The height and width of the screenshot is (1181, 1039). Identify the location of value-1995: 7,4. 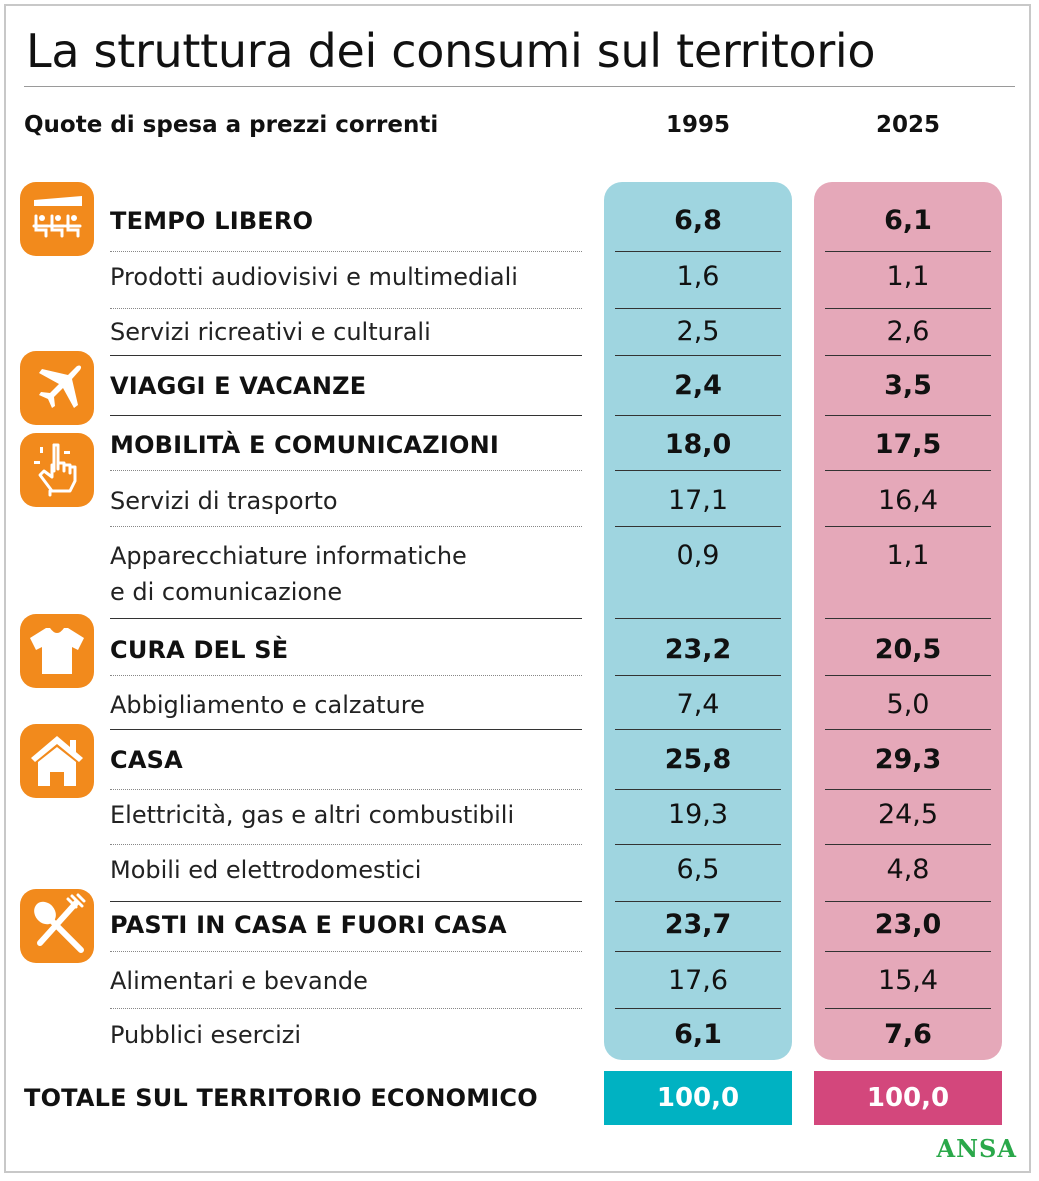
(698, 704).